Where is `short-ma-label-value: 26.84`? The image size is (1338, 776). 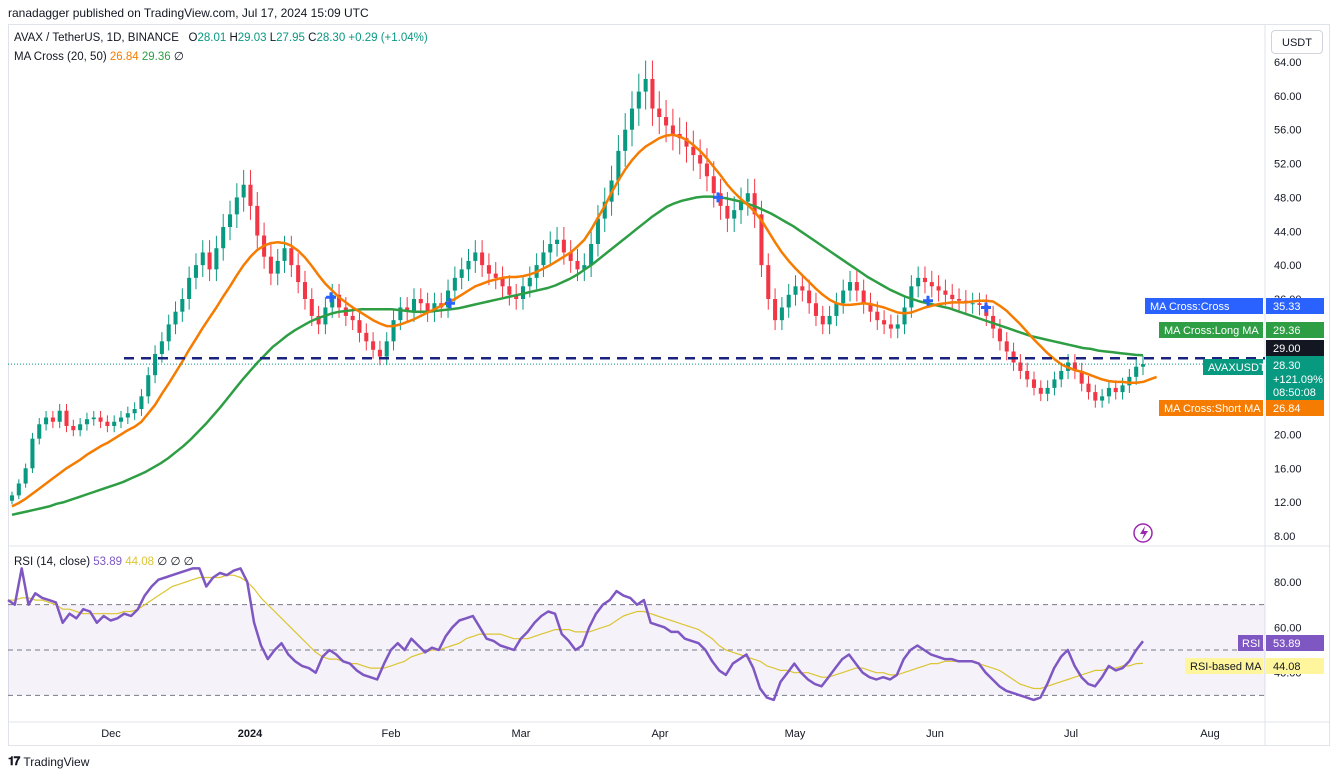 short-ma-label-value: 26.84 is located at coordinates (1287, 409).